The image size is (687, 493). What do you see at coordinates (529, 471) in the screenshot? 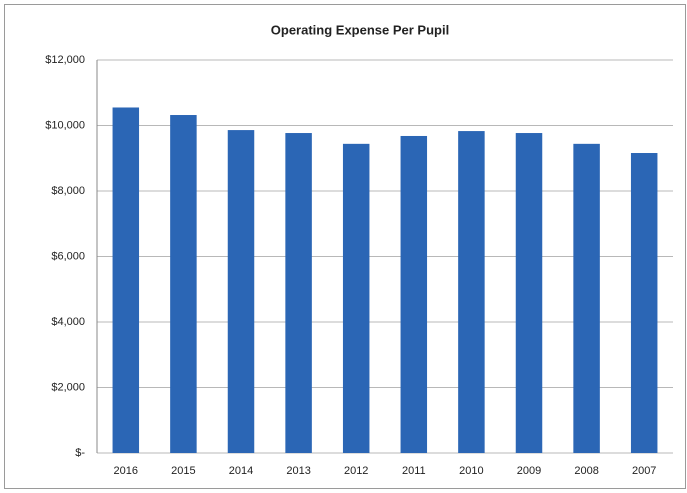
I see `x-tick-label: 2009` at bounding box center [529, 471].